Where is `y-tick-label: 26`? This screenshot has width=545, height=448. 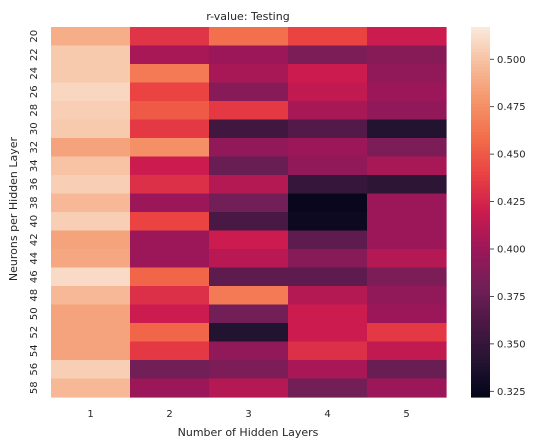
y-tick-label: 26 is located at coordinates (34, 91).